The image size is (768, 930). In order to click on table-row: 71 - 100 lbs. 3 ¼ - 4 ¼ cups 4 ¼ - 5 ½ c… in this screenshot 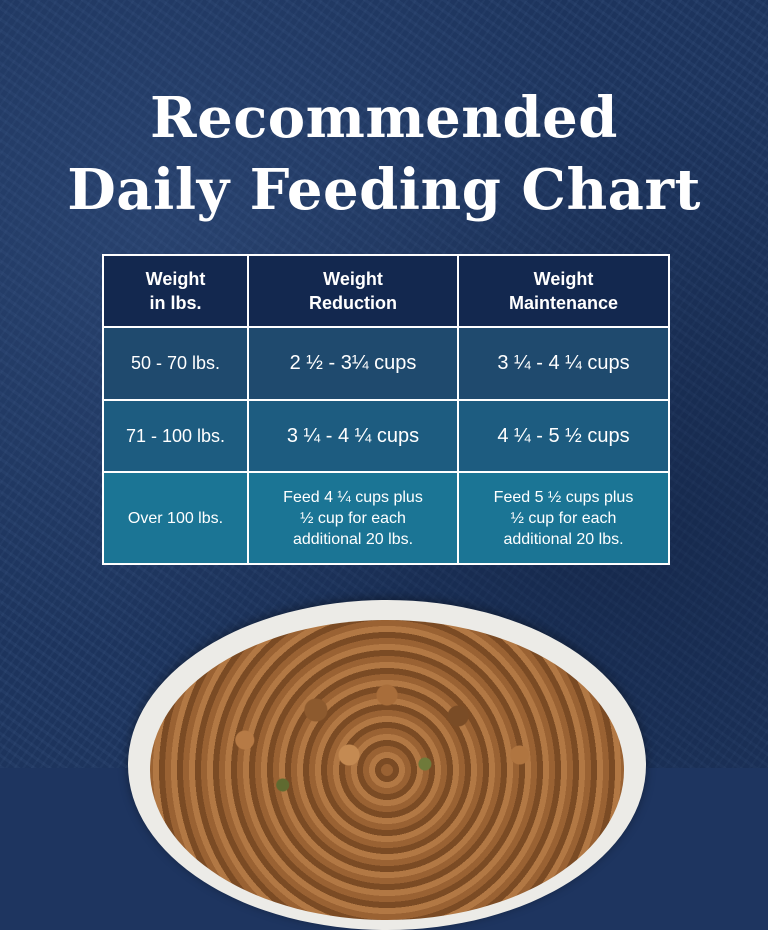, I will do `click(386, 436)`.